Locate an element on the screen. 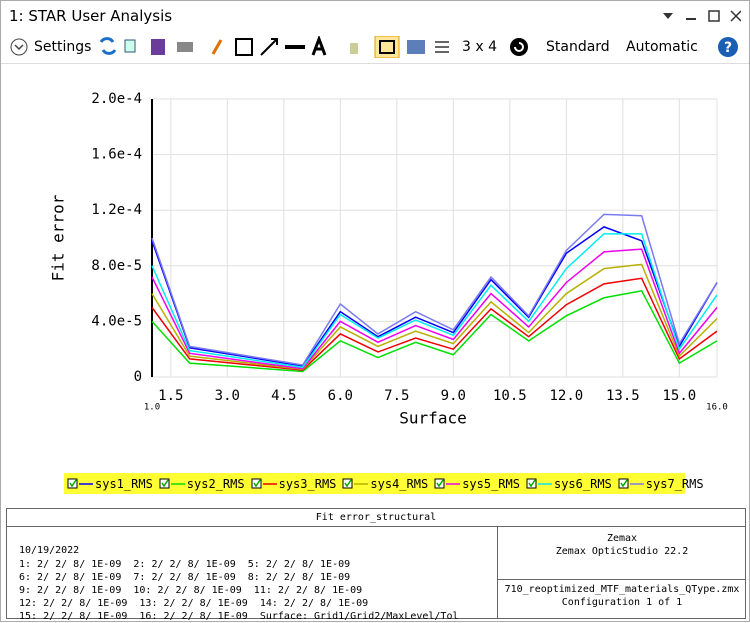  settings-icon is located at coordinates (19, 47).